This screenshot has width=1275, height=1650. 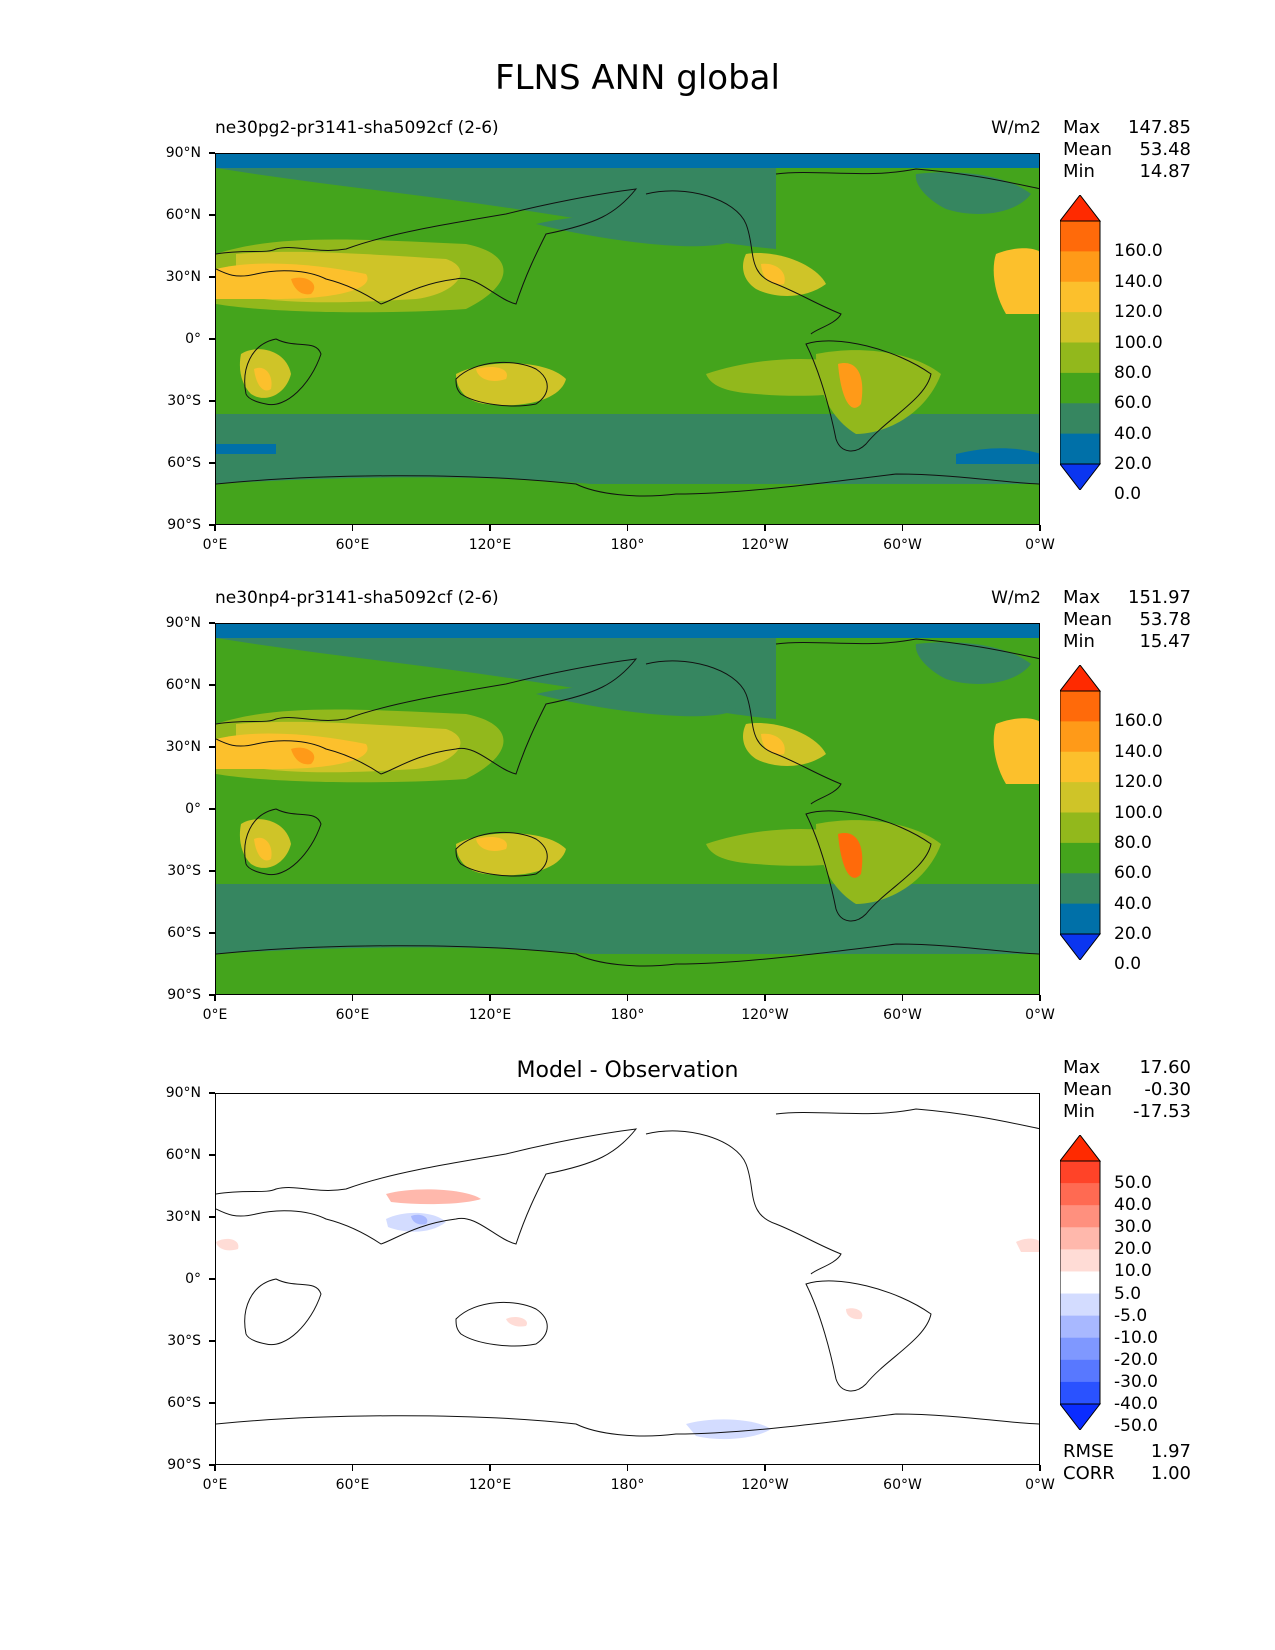 I want to click on colorbar-extend-min, so click(x=1081, y=946).